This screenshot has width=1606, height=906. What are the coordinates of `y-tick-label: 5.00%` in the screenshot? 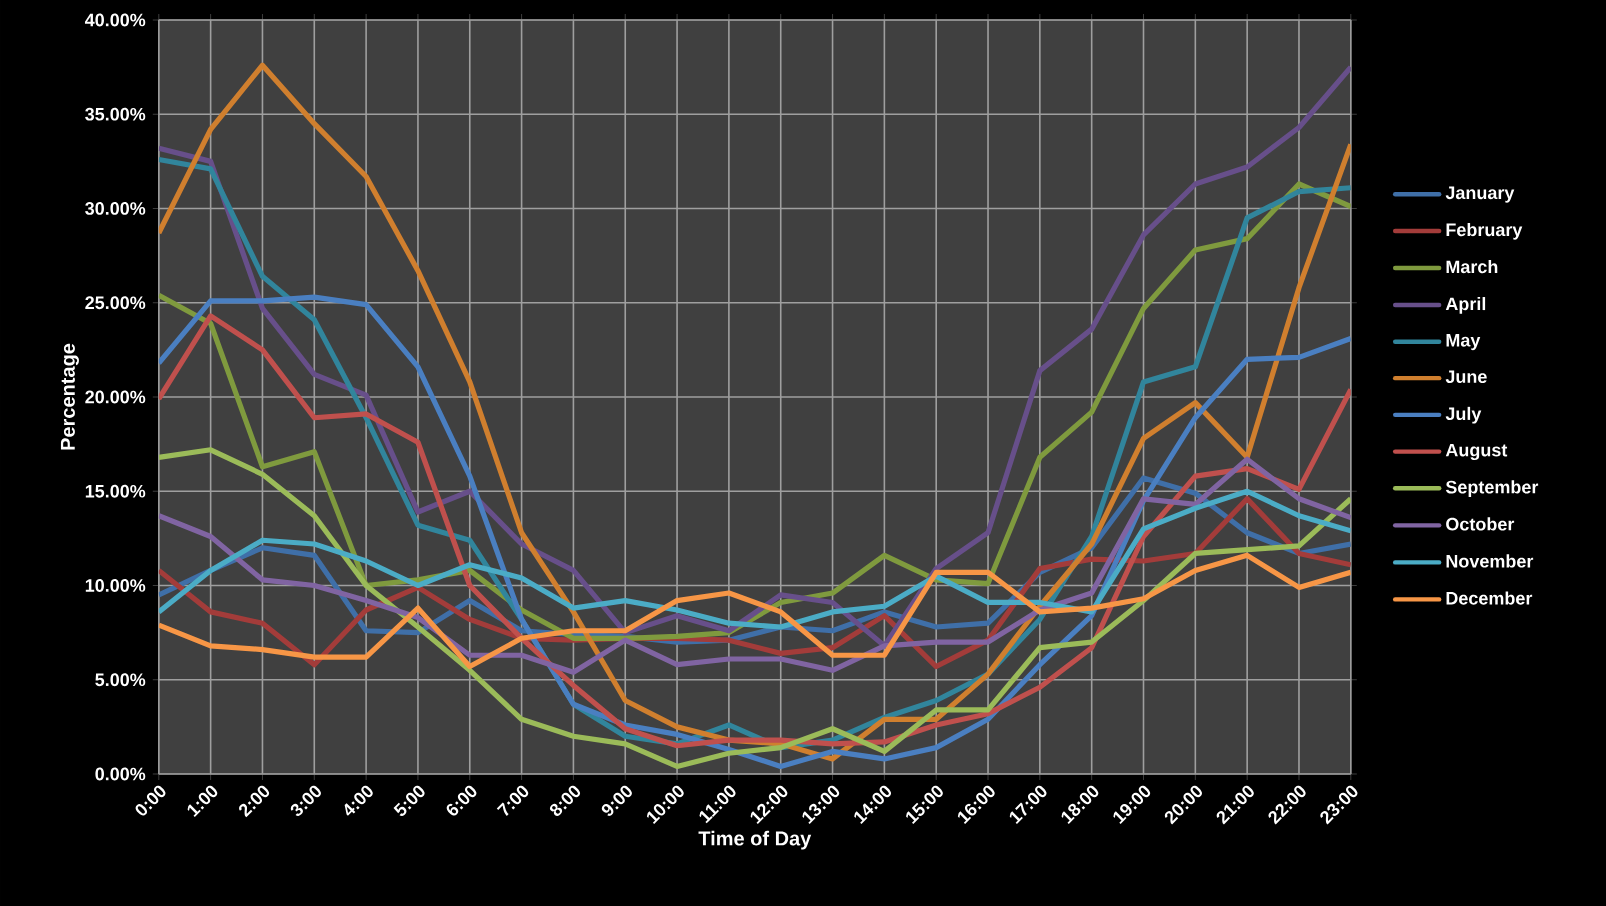 It's located at (120, 680).